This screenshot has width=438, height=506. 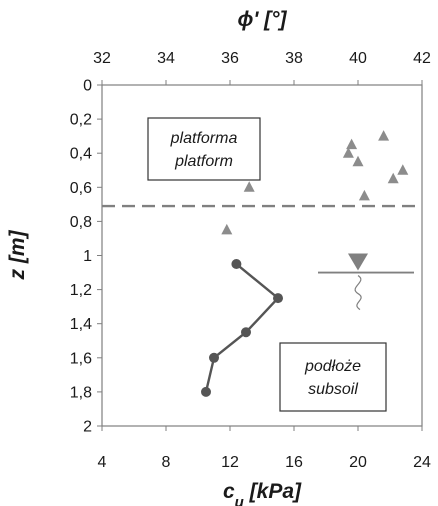 What do you see at coordinates (294, 58) in the screenshot?
I see `top-tick-label: 38` at bounding box center [294, 58].